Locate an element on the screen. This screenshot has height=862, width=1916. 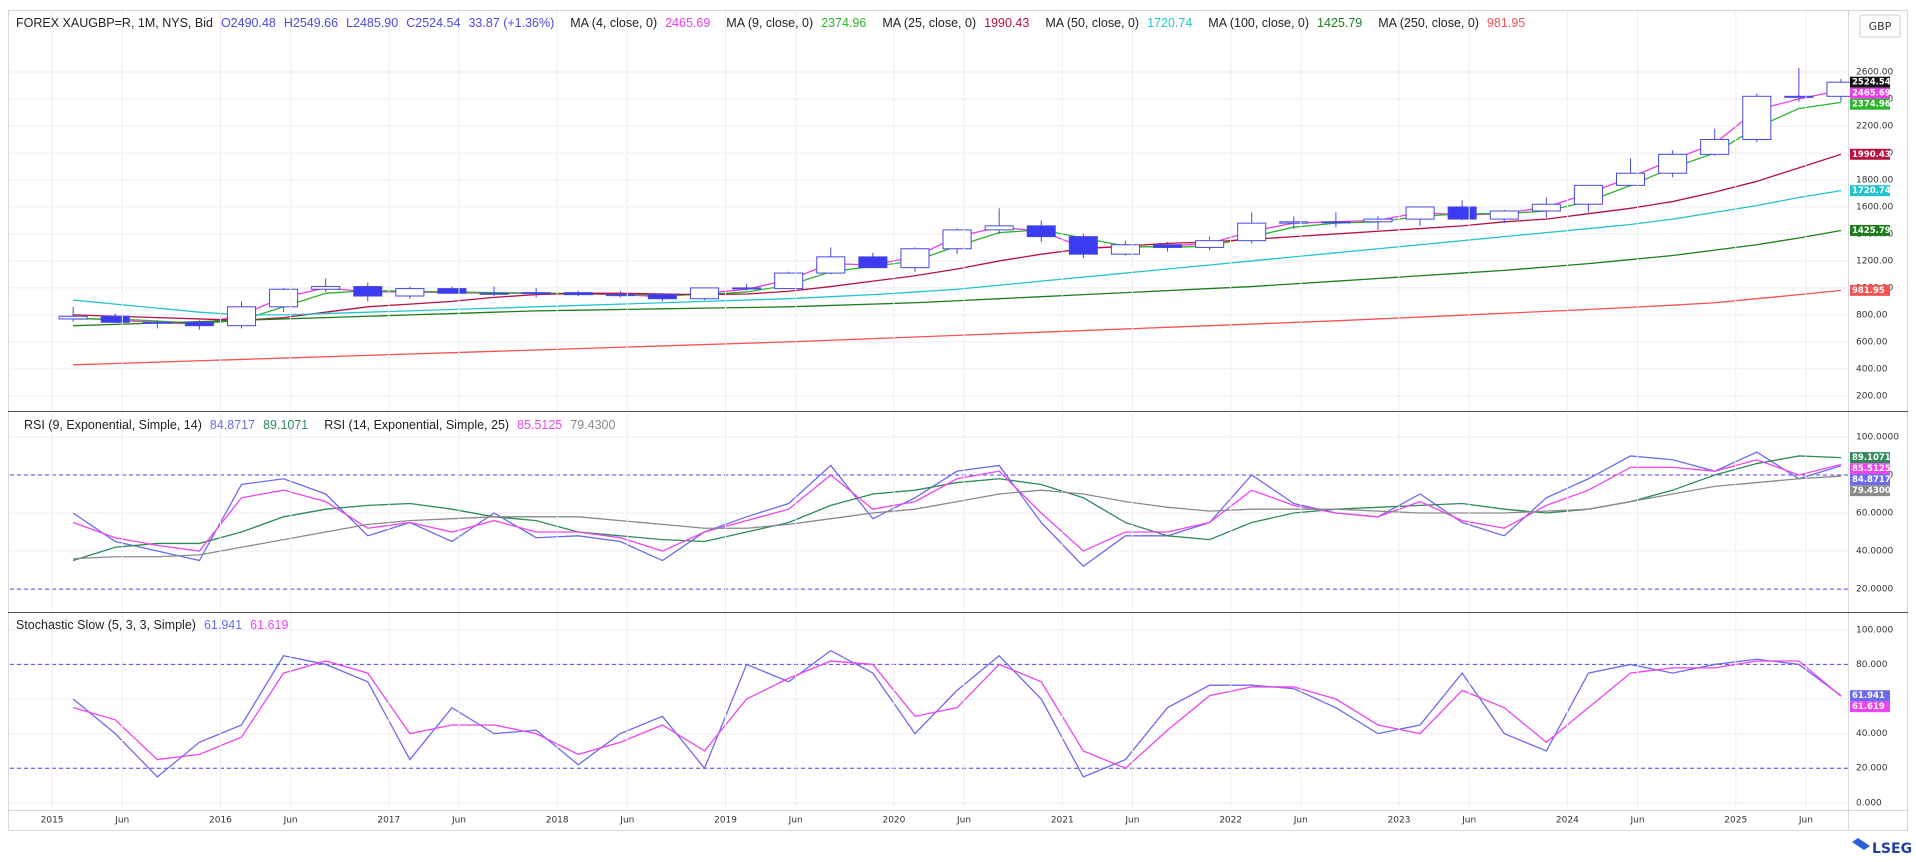
legend-name: MA (9, close, 0) is located at coordinates (770, 23).